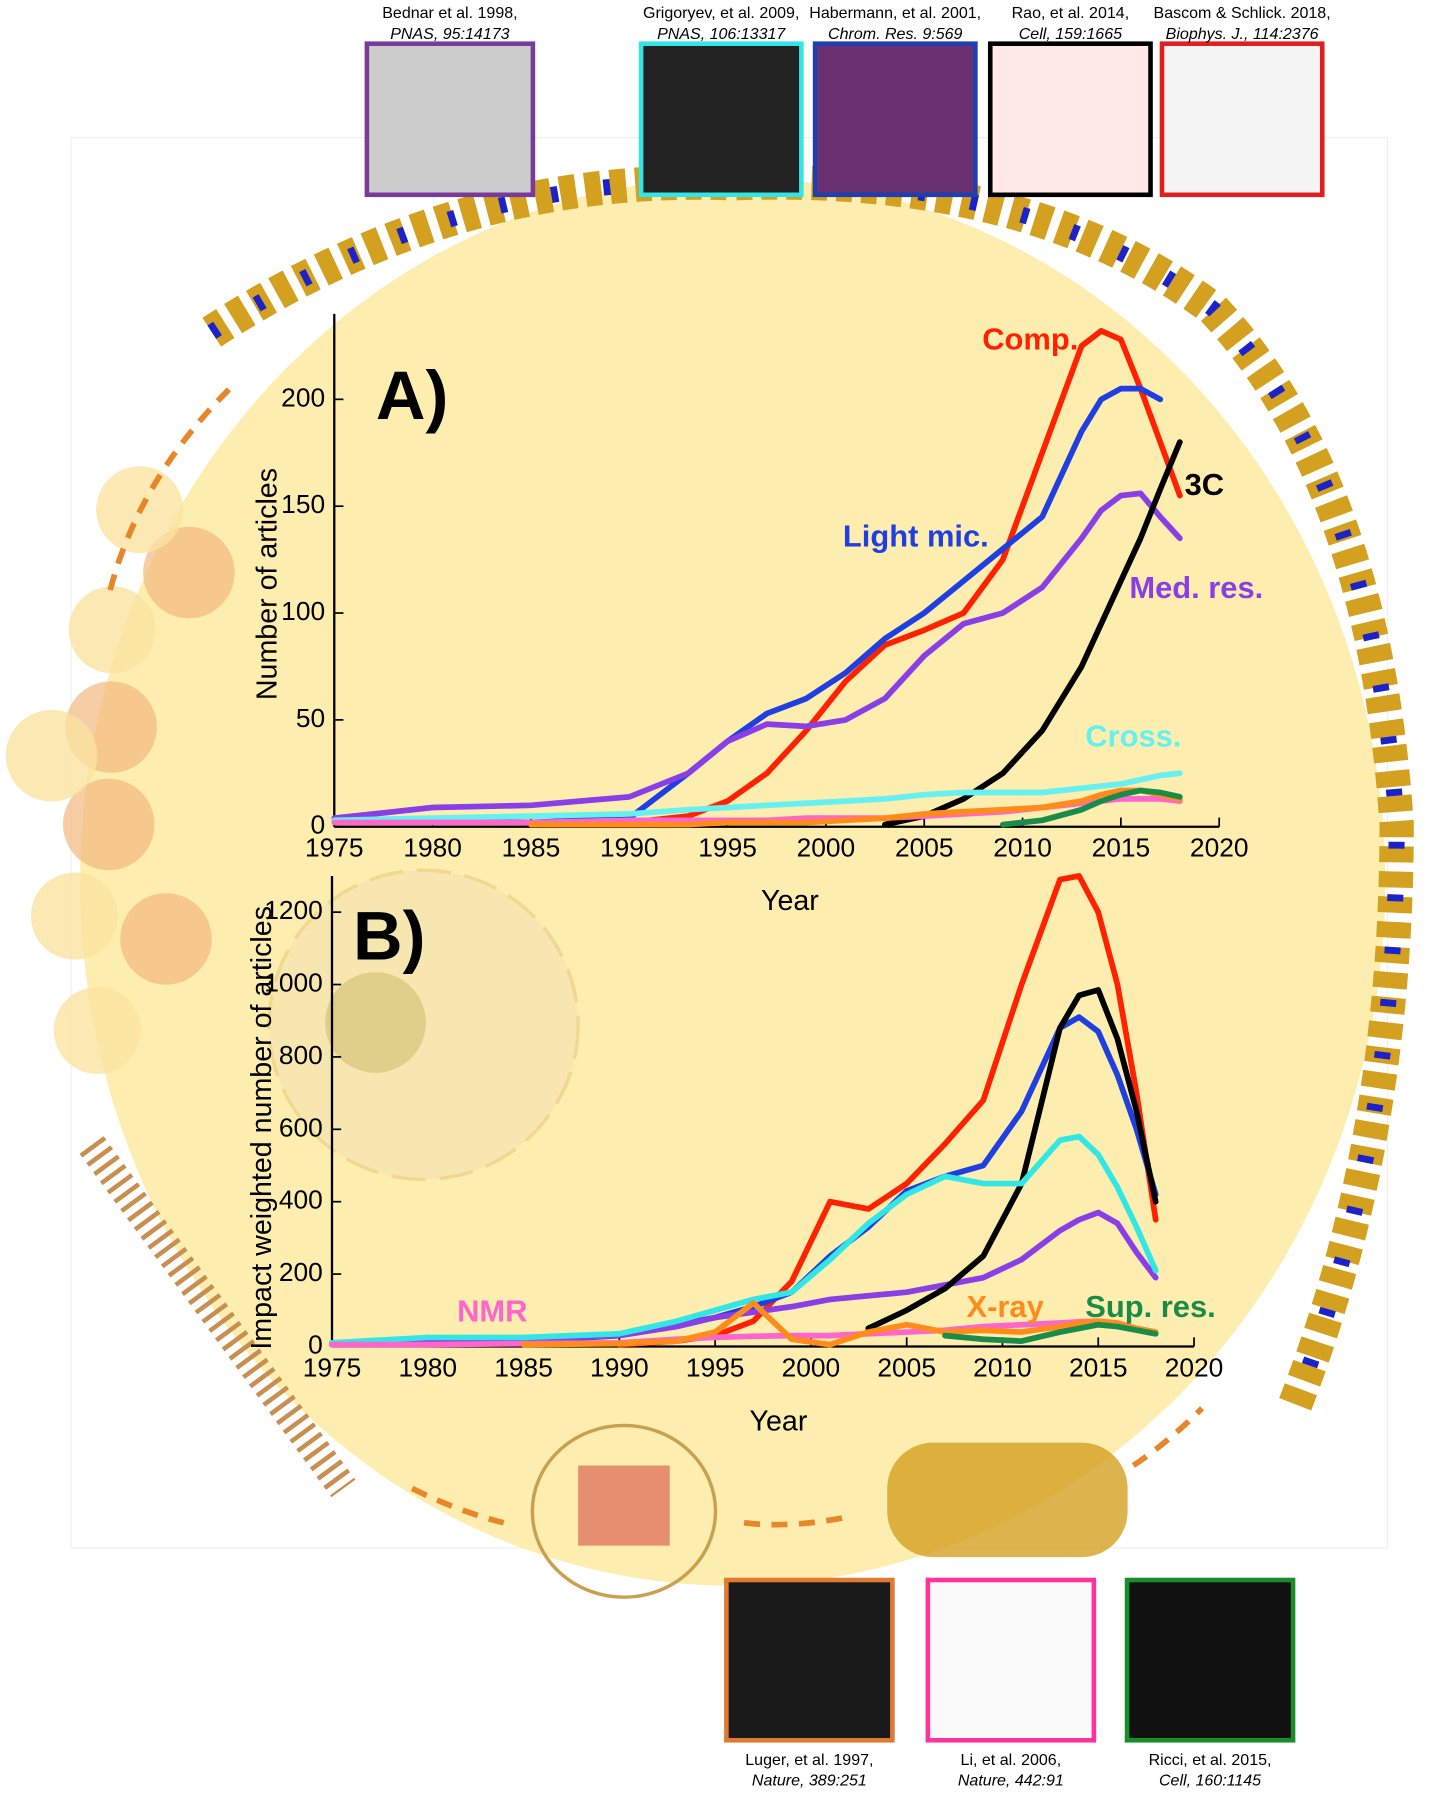 This screenshot has width=1431, height=1805. I want to click on series-label: NMR, so click(492, 1310).